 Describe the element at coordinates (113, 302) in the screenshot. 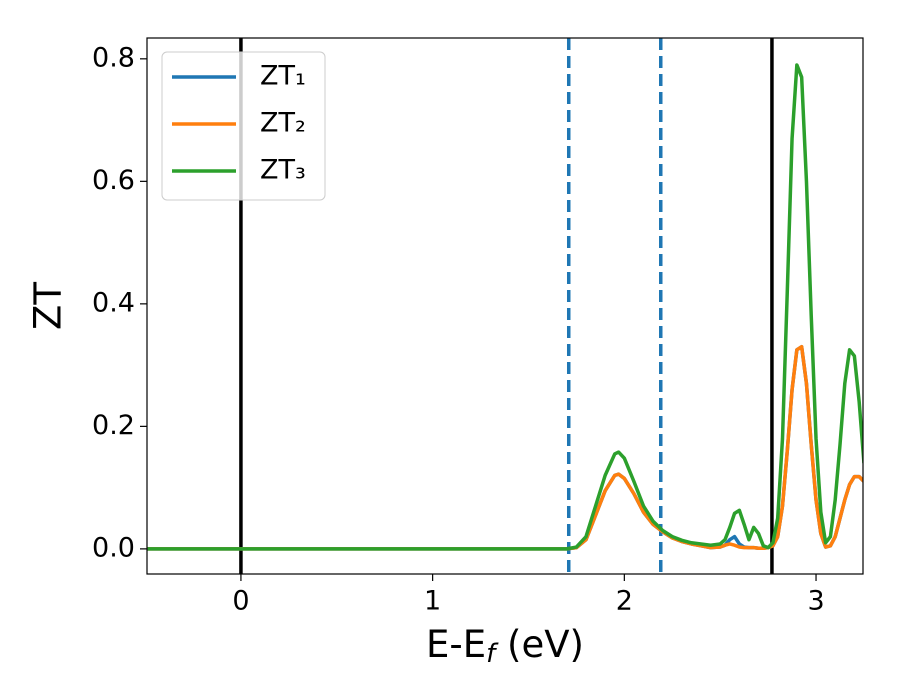

I see `y-tick-label: 0.4` at that location.